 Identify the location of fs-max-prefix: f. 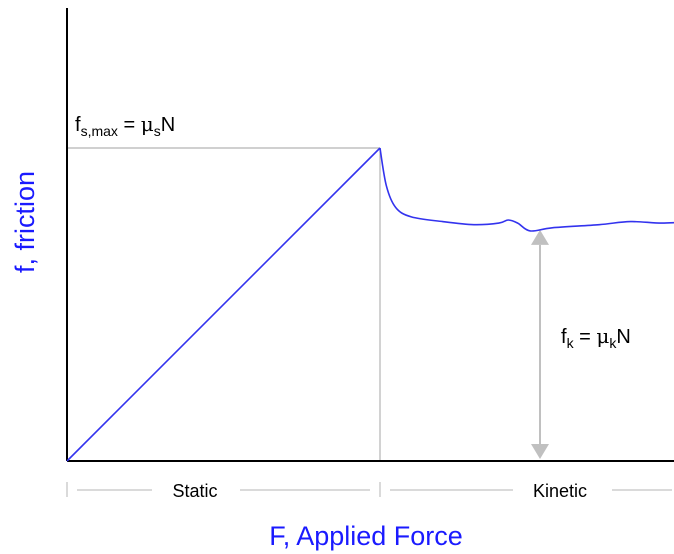
(78, 125).